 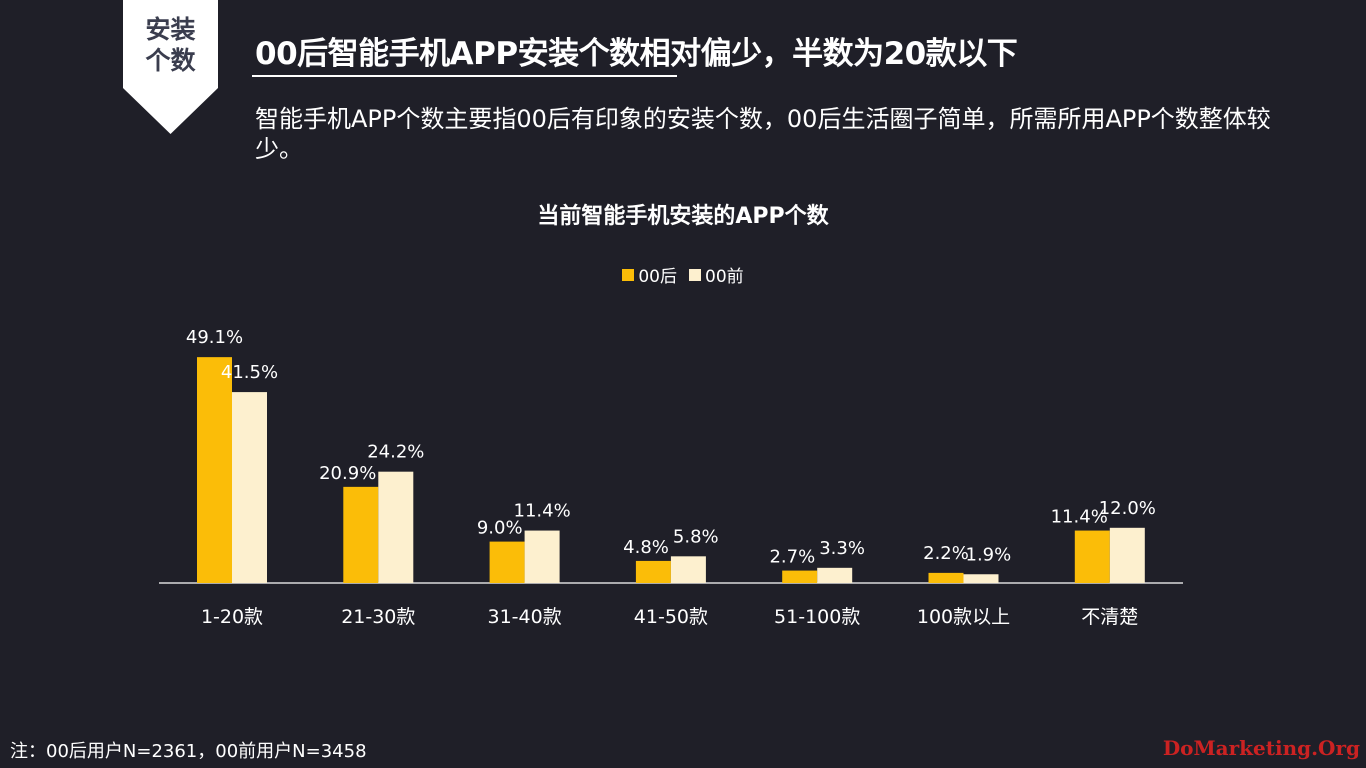 What do you see at coordinates (1079, 517) in the screenshot?
I see `bar-label-s0-6: 11.4%` at bounding box center [1079, 517].